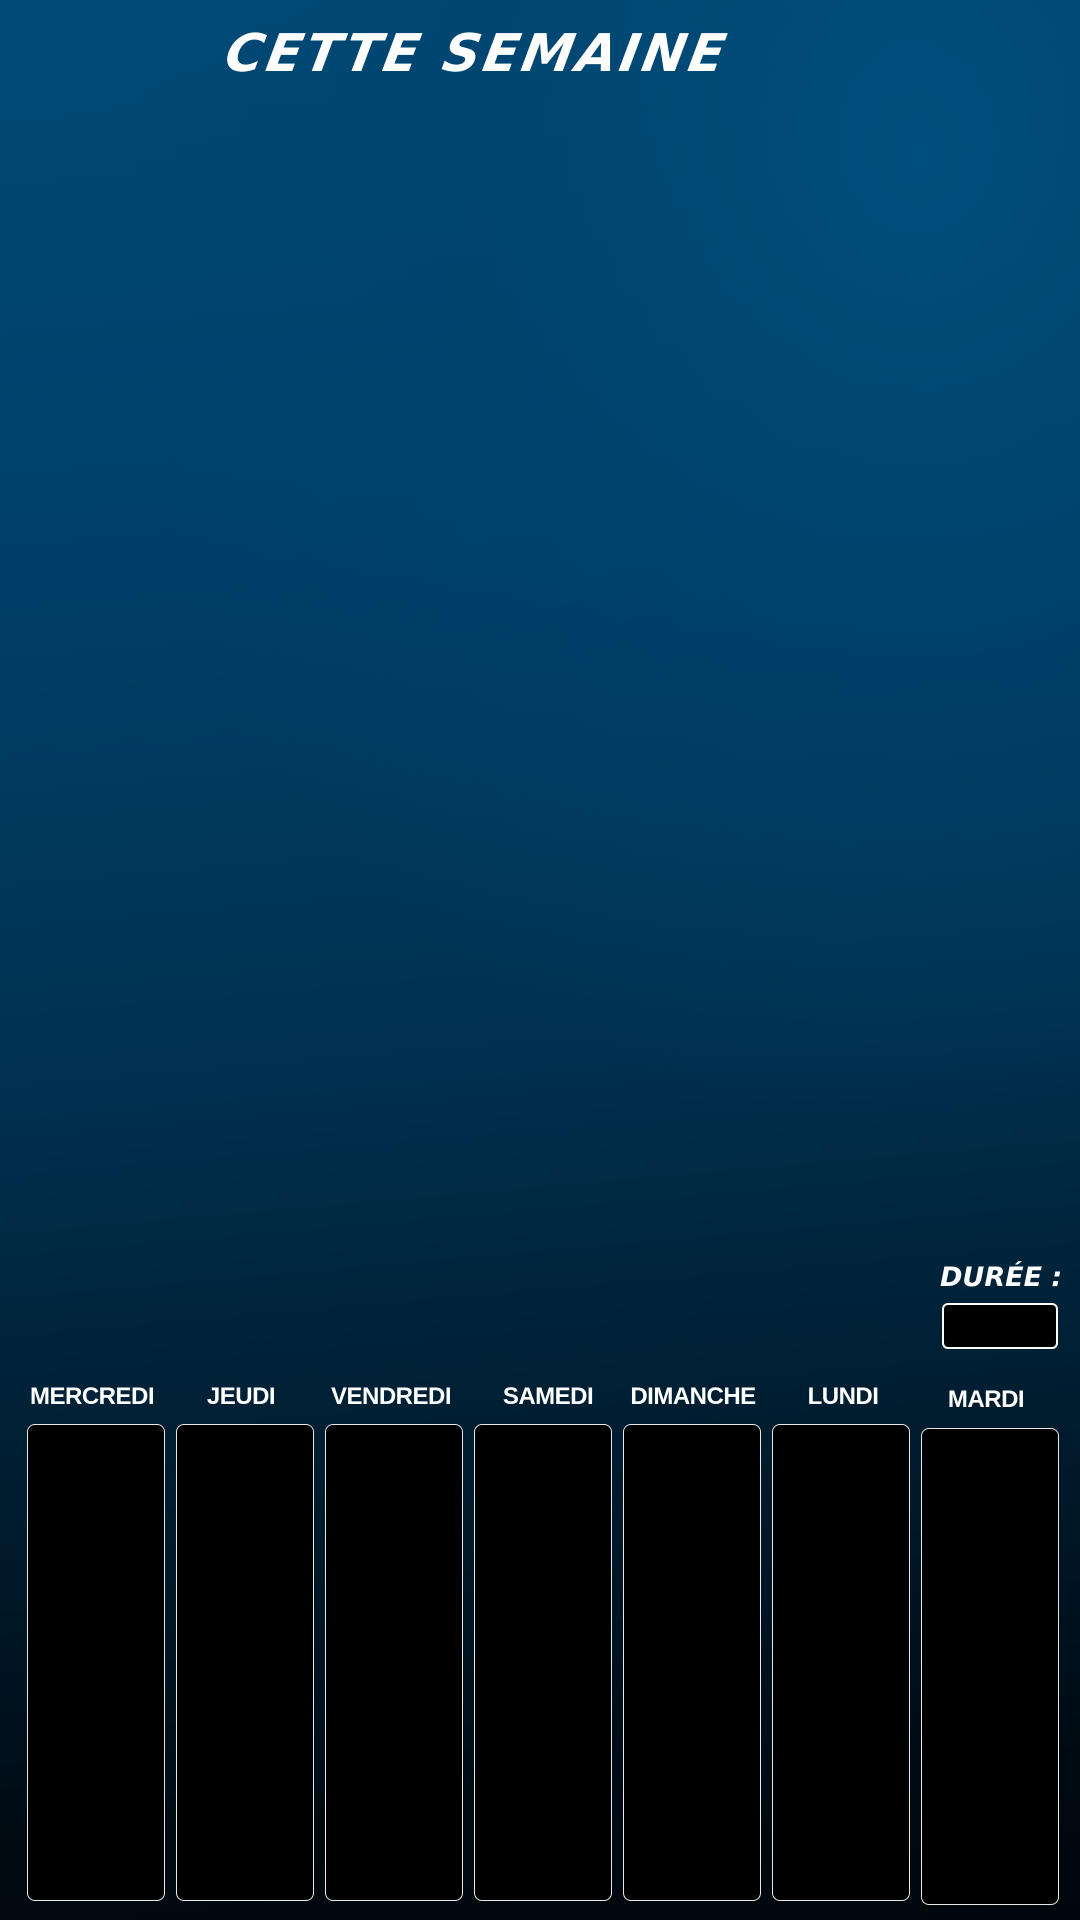  I want to click on day-label-jeudi: JEUDI, so click(241, 1396).